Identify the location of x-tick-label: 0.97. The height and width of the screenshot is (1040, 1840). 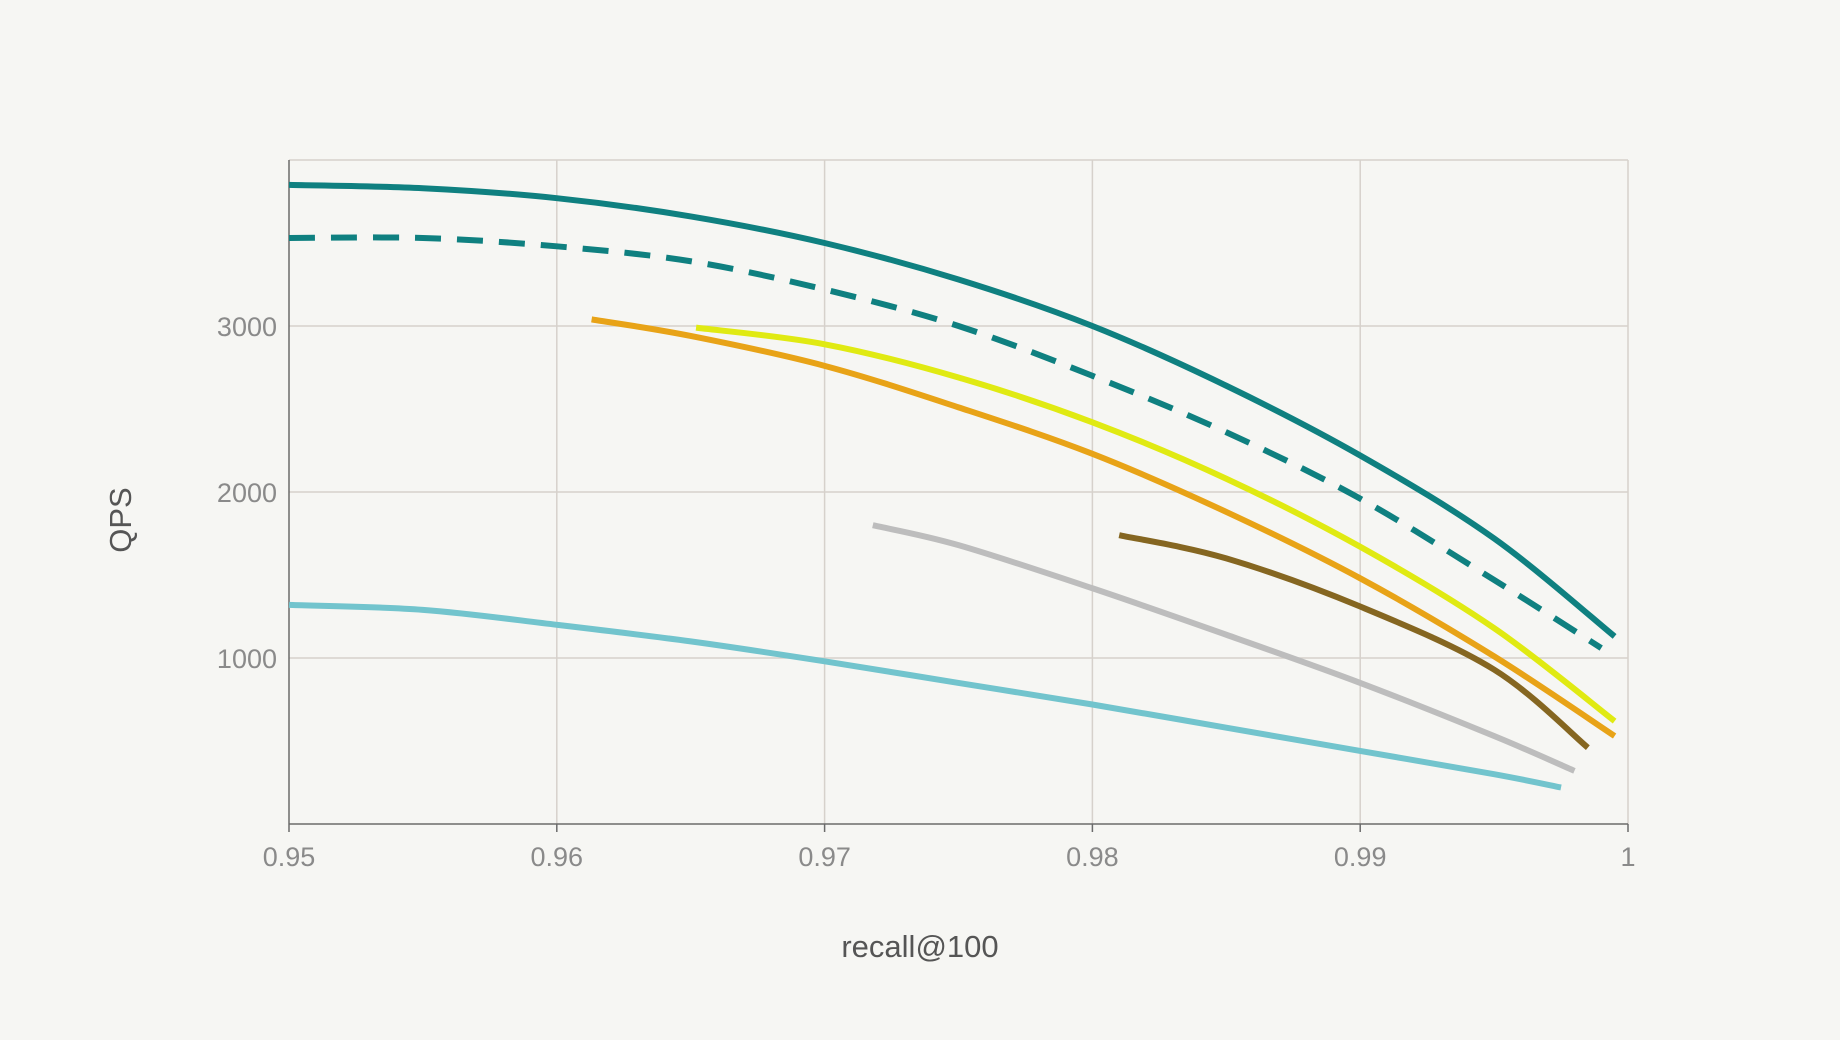
(824, 857).